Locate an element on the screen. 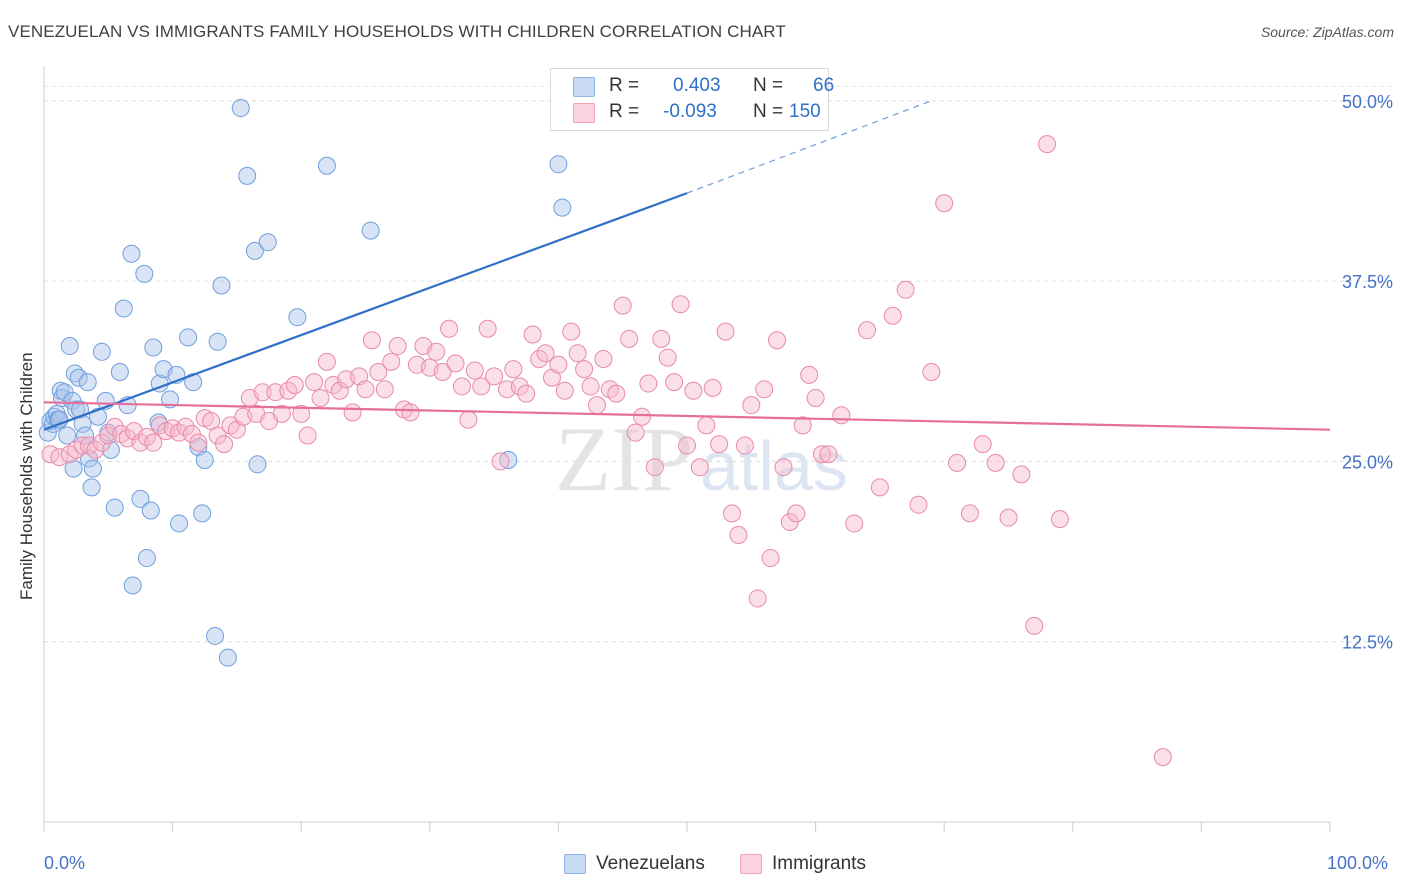 The width and height of the screenshot is (1406, 892). stats-legend: R = 0.403 N = 66 R = -0.093 N = 150 is located at coordinates (692, 99).